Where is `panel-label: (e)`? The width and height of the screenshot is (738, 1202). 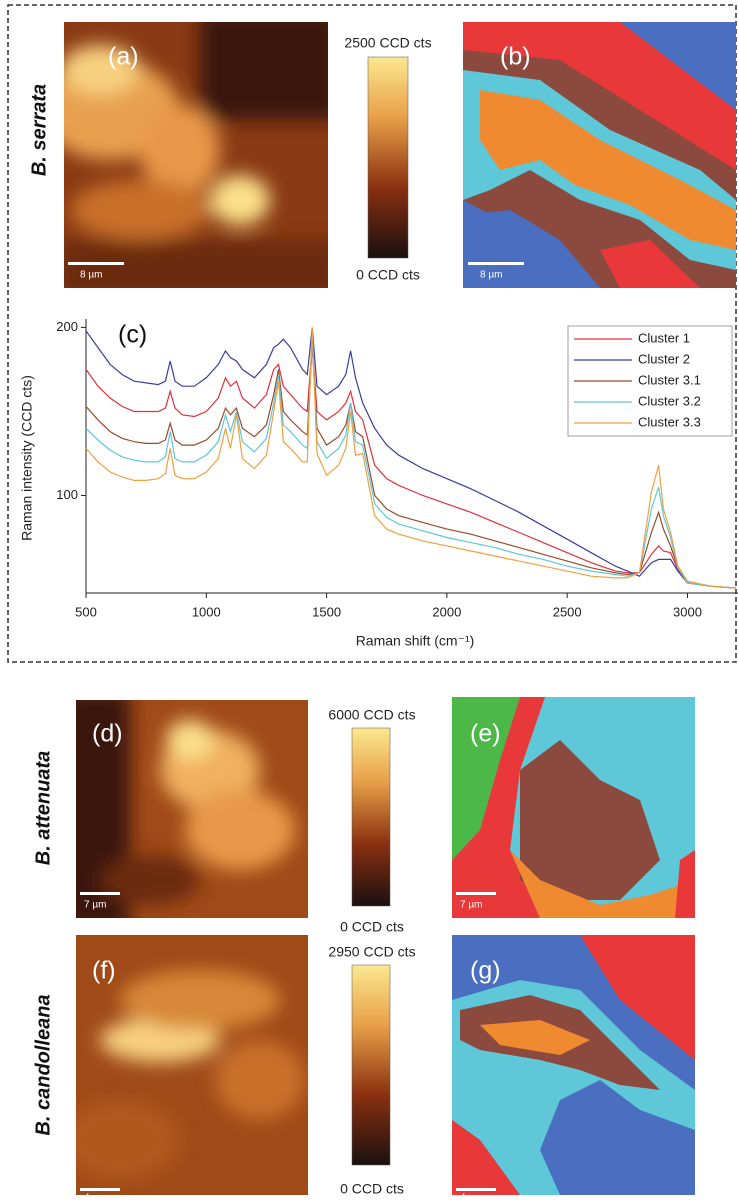
panel-label: (e) is located at coordinates (485, 734).